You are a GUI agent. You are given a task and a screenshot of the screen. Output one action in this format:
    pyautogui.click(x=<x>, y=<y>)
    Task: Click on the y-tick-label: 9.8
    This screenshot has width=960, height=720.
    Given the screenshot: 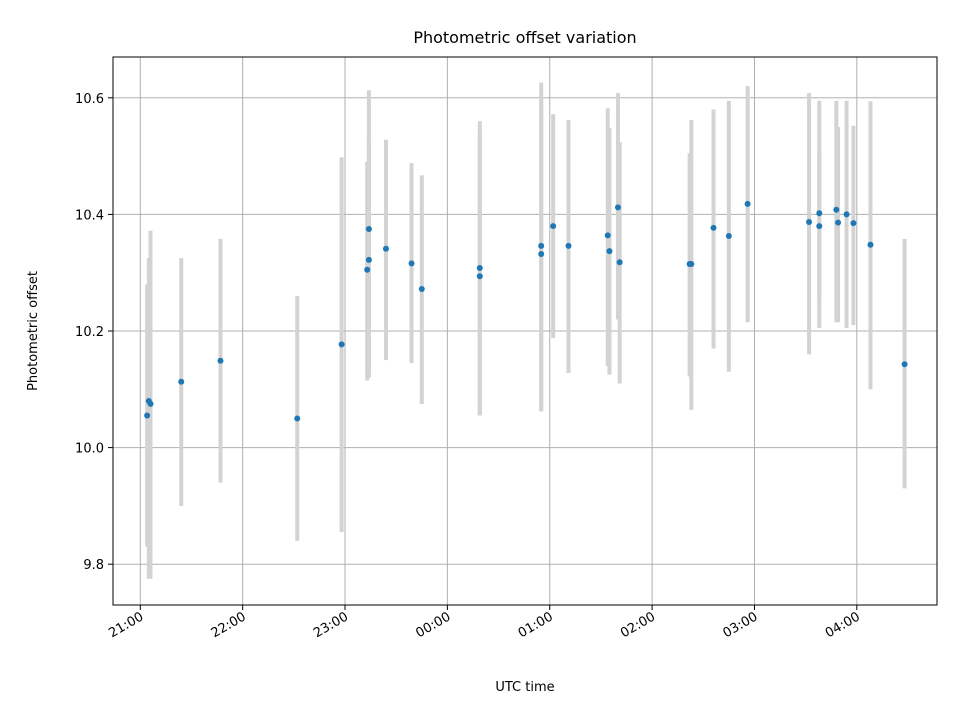 What is the action you would take?
    pyautogui.click(x=93, y=565)
    